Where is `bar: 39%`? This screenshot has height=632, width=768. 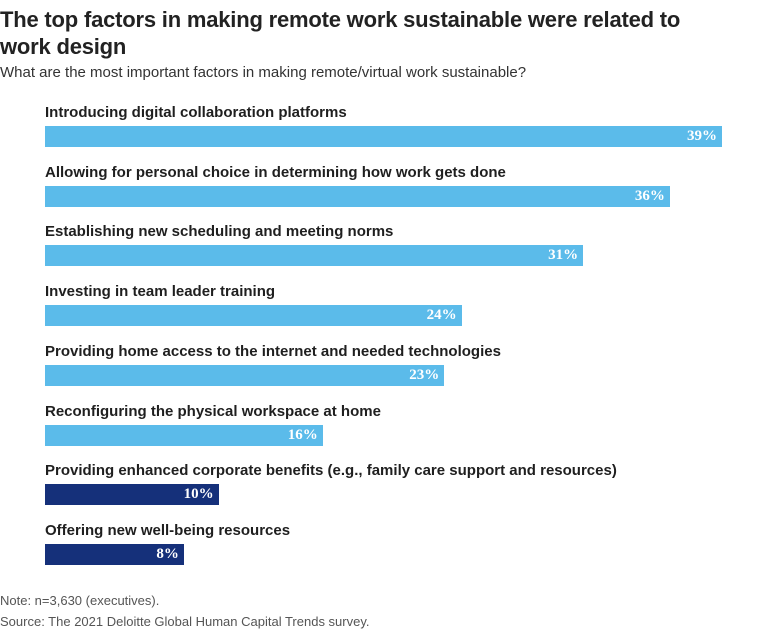
bar: 39% is located at coordinates (383, 136).